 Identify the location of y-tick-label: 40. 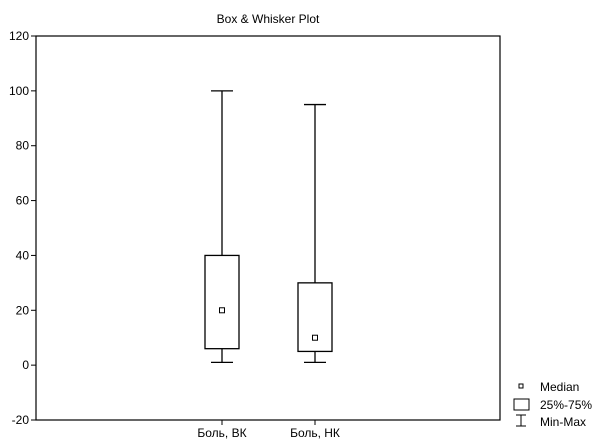
(23, 255).